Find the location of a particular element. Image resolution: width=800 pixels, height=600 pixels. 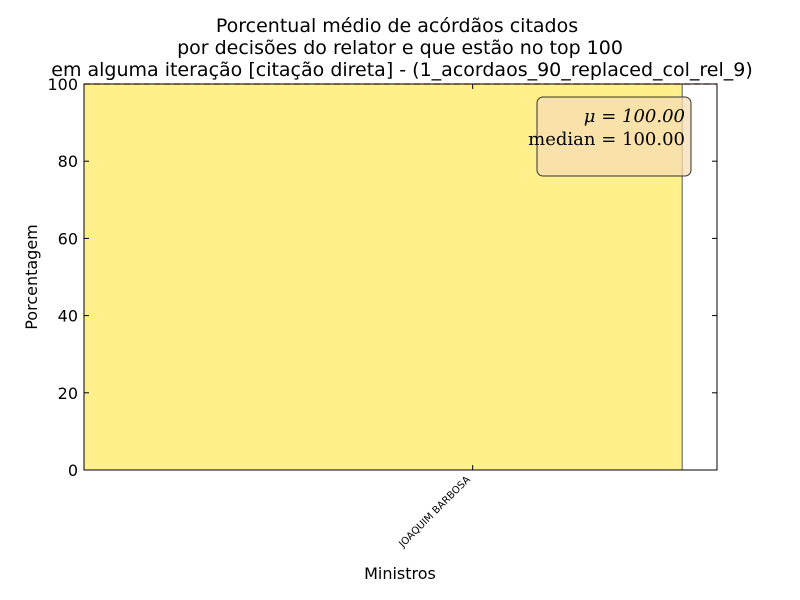

y-axis-label: Porcentagem is located at coordinates (31, 277).